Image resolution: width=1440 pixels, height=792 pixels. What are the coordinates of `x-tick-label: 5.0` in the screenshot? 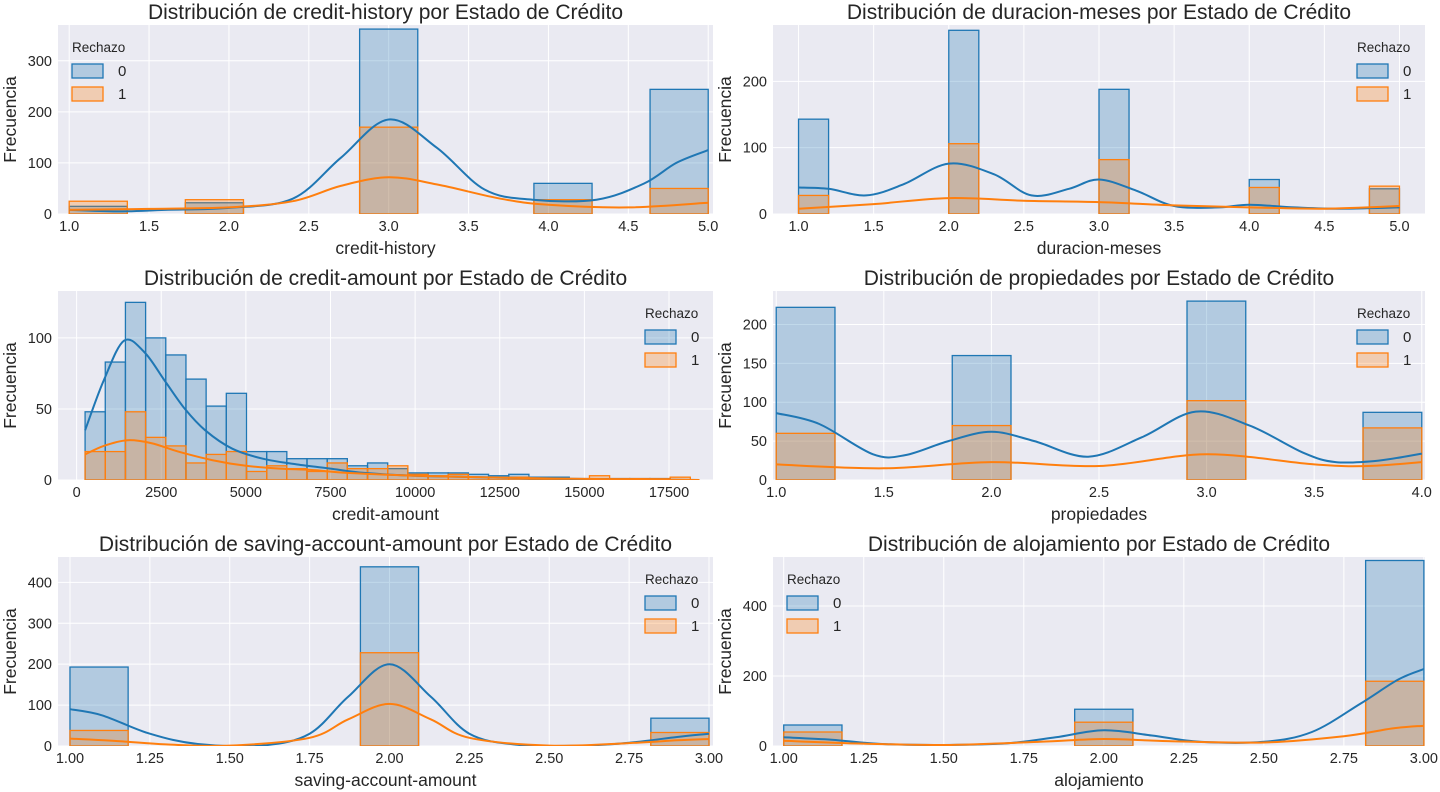 It's located at (1399, 227).